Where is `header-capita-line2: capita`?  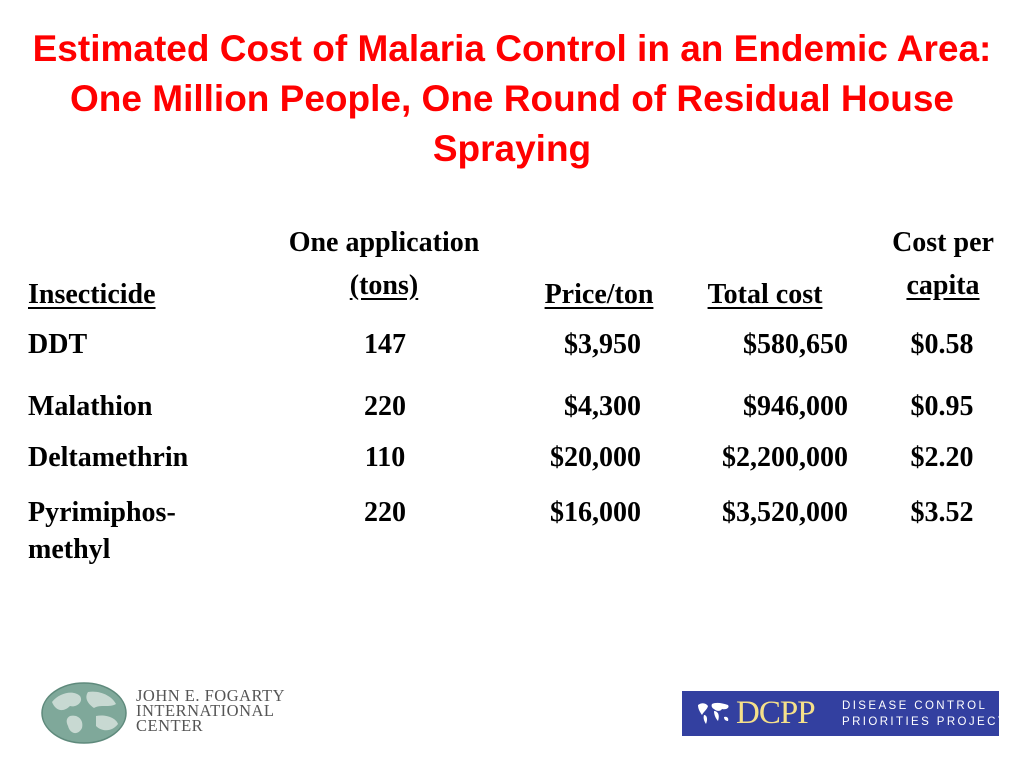
header-capita-line2: capita is located at coordinates (943, 285).